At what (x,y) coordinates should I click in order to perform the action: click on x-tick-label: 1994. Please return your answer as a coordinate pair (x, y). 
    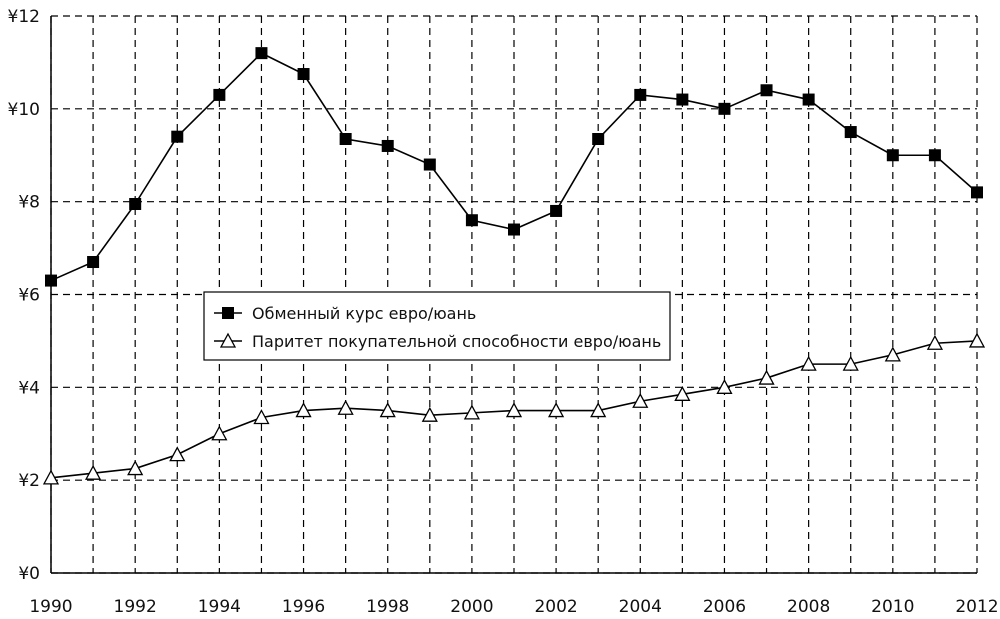
    Looking at the image, I should click on (219, 607).